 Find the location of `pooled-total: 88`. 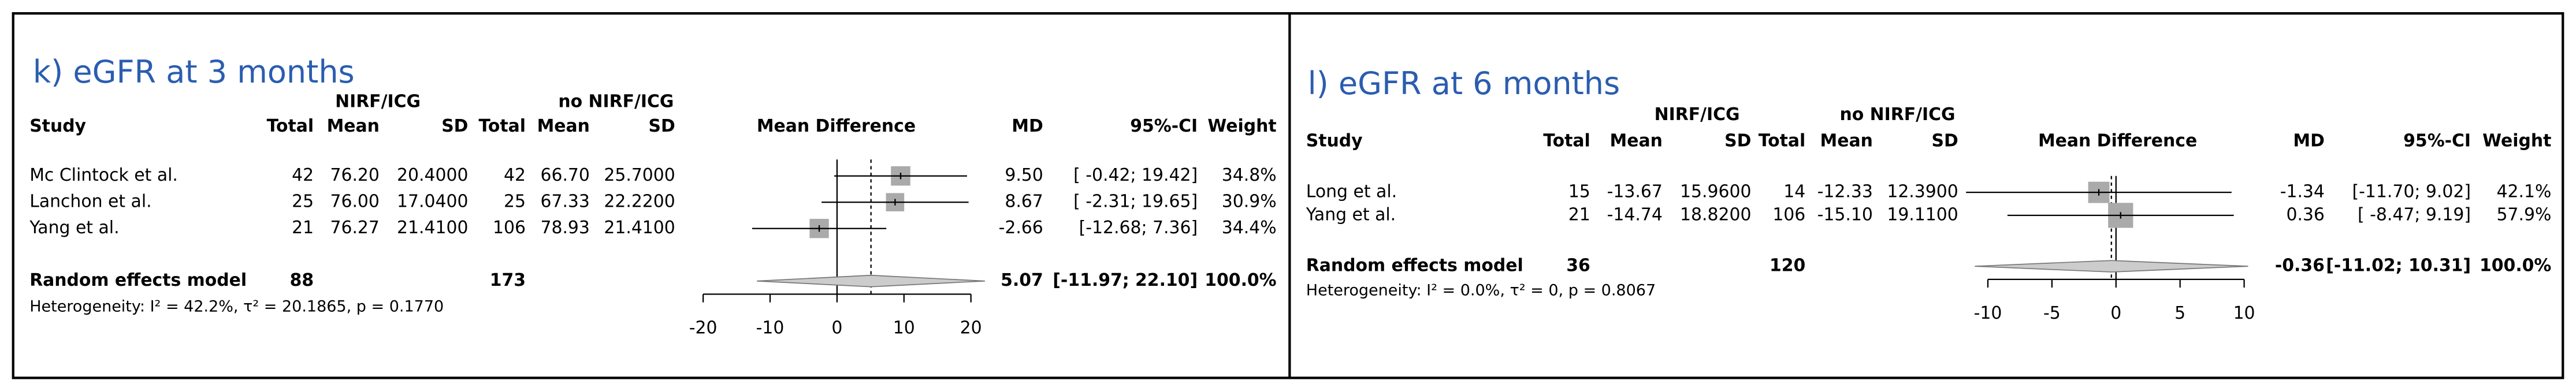

pooled-total: 88 is located at coordinates (302, 280).